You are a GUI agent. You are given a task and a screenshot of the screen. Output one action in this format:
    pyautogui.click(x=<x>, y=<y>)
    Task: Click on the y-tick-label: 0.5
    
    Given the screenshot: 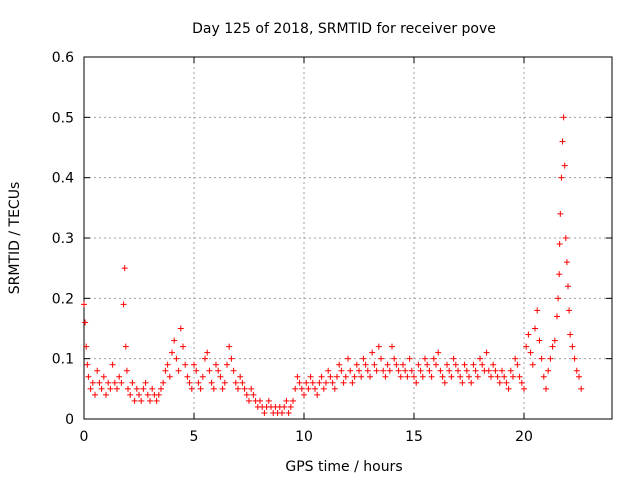 What is the action you would take?
    pyautogui.click(x=63, y=118)
    